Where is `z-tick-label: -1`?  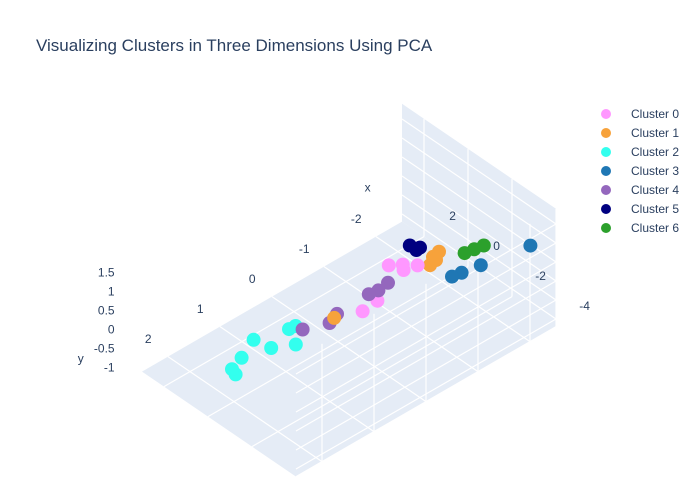 z-tick-label: -1 is located at coordinates (109, 368).